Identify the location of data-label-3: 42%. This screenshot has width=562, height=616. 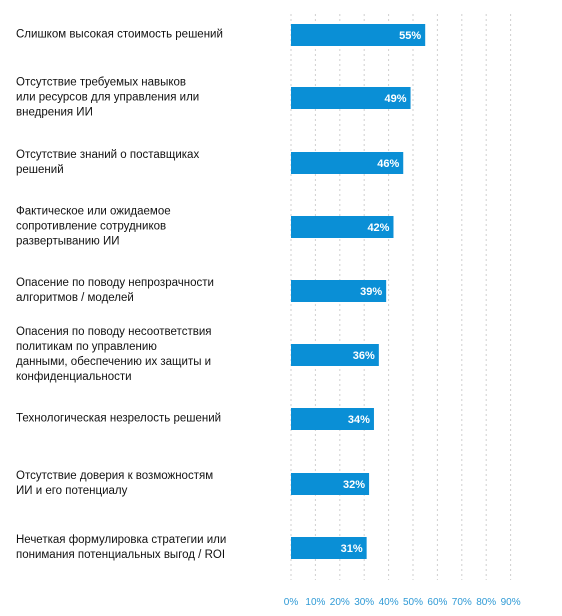
(378, 228).